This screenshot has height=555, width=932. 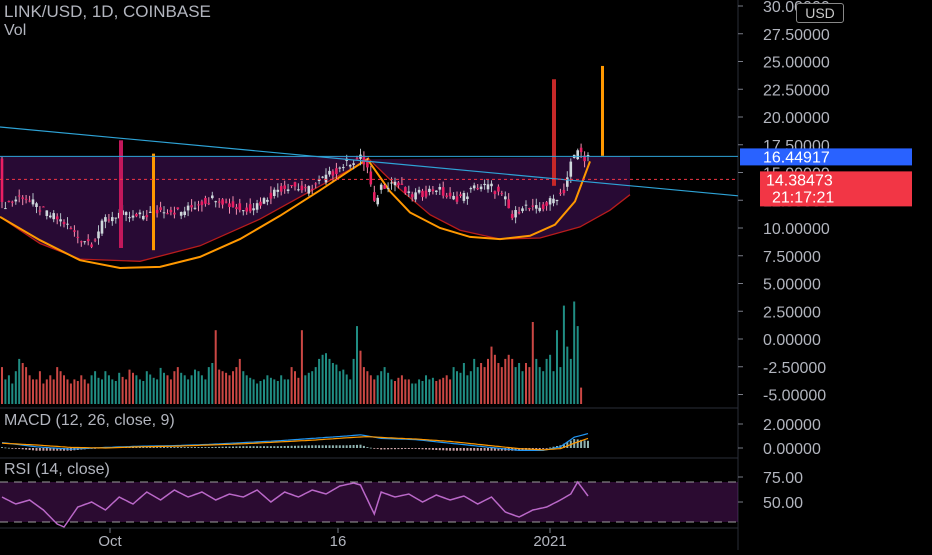 What do you see at coordinates (89, 420) in the screenshot?
I see `macd-label: MACD (12, 26, close, 9)` at bounding box center [89, 420].